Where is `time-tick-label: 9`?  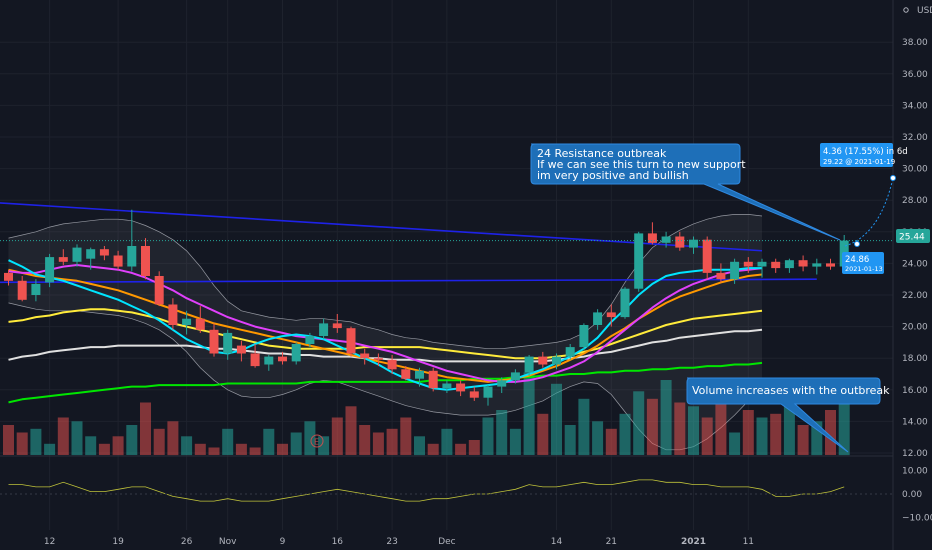 time-tick-label: 9 is located at coordinates (283, 542).